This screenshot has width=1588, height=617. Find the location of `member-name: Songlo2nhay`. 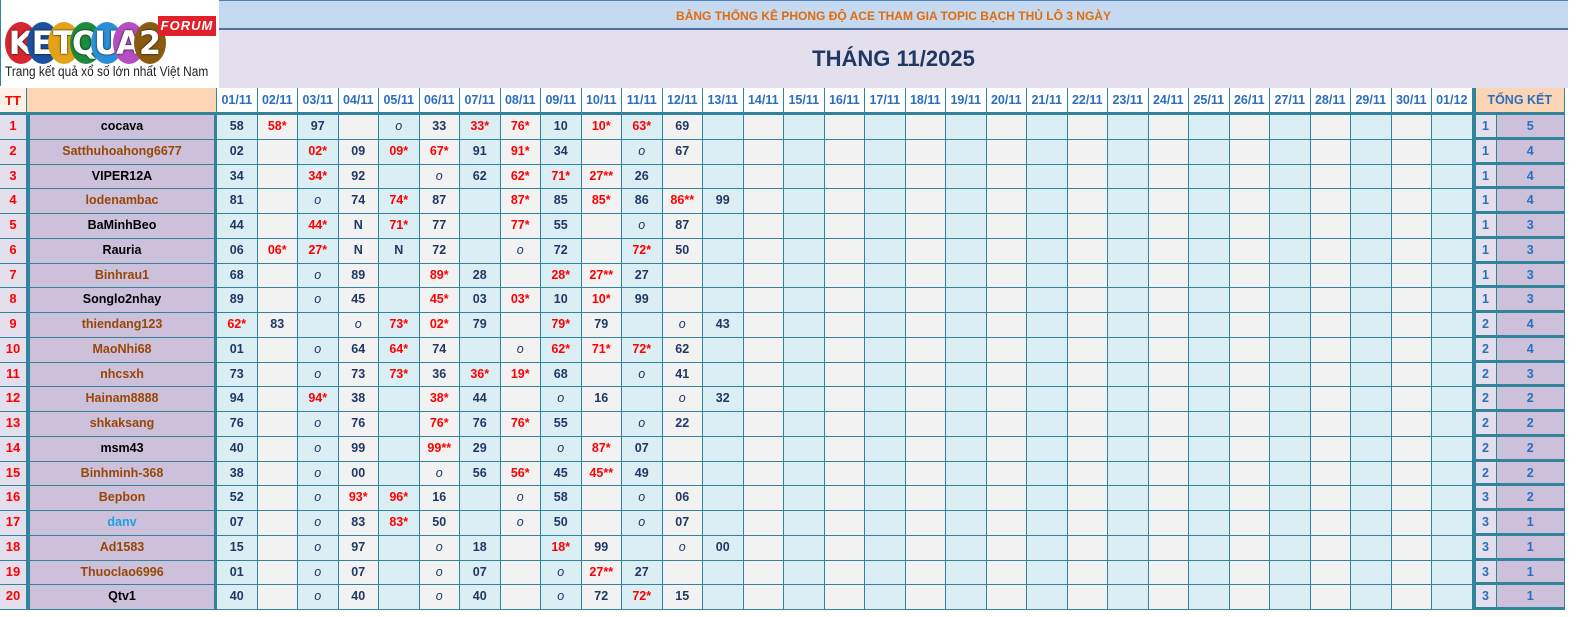

member-name: Songlo2nhay is located at coordinates (122, 300).